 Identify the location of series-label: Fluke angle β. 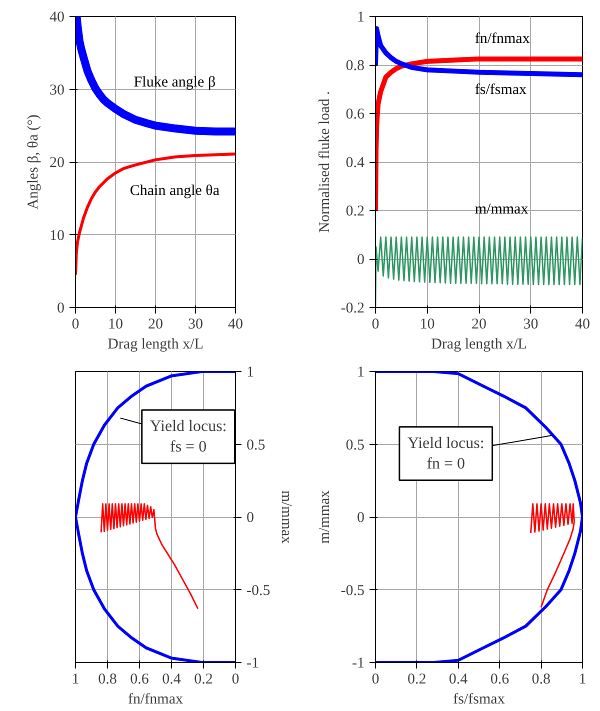
(175, 82).